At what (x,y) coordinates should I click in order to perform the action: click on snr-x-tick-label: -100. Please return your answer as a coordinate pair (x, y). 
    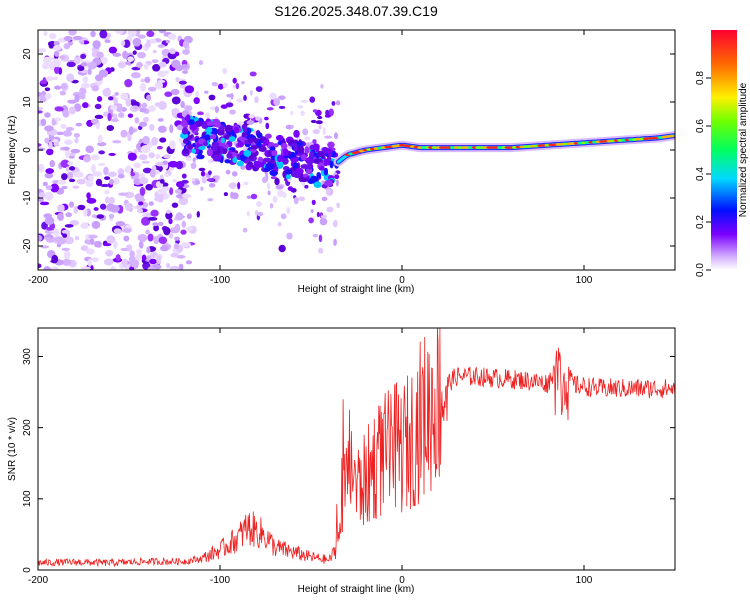
    Looking at the image, I should click on (220, 580).